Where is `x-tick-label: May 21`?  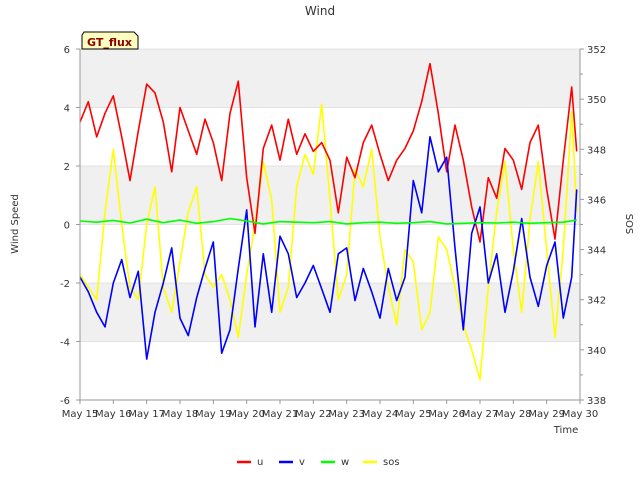 x-tick-label: May 21 is located at coordinates (280, 414).